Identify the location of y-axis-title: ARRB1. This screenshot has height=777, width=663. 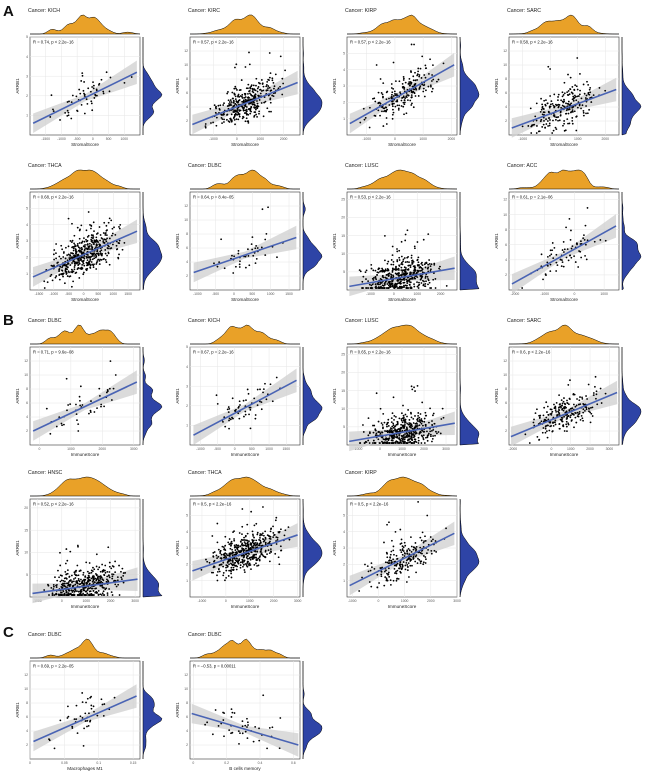
(177, 548).